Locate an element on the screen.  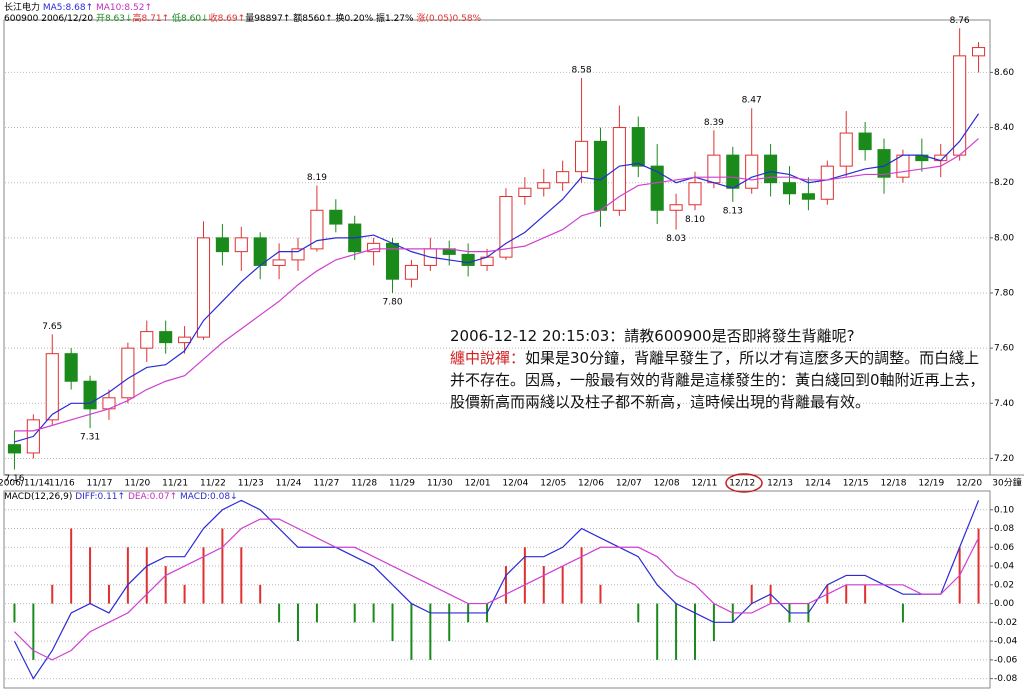
x-tick-label: 12/07 is located at coordinates (629, 484).